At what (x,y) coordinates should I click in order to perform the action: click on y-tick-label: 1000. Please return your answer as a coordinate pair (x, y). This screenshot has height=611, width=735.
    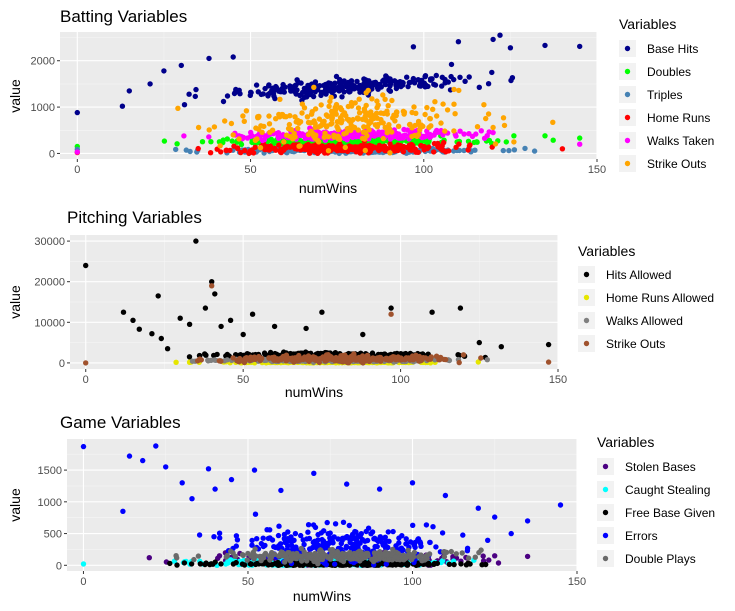
    Looking at the image, I should click on (43, 108).